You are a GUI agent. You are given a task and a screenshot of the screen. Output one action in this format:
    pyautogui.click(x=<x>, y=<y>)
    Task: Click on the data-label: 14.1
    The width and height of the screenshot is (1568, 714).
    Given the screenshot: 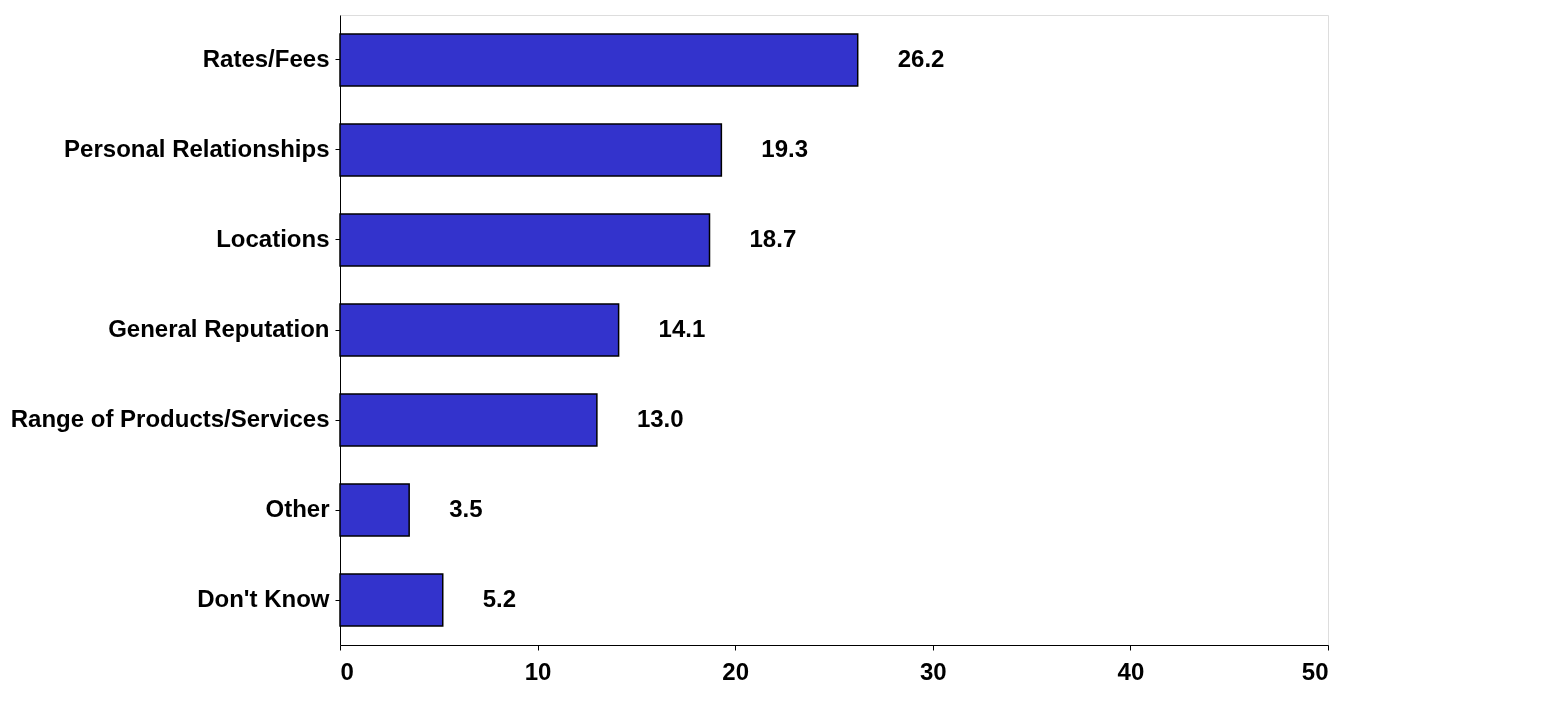 What is the action you would take?
    pyautogui.click(x=682, y=328)
    